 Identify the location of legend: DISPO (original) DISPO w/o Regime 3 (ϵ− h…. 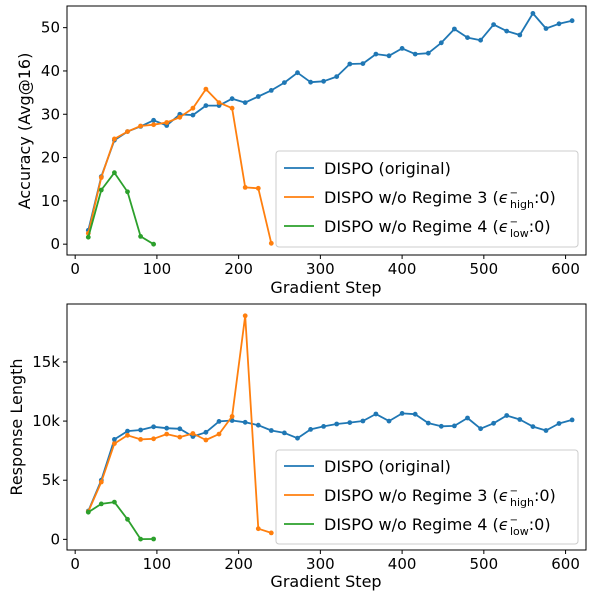
(427, 199).